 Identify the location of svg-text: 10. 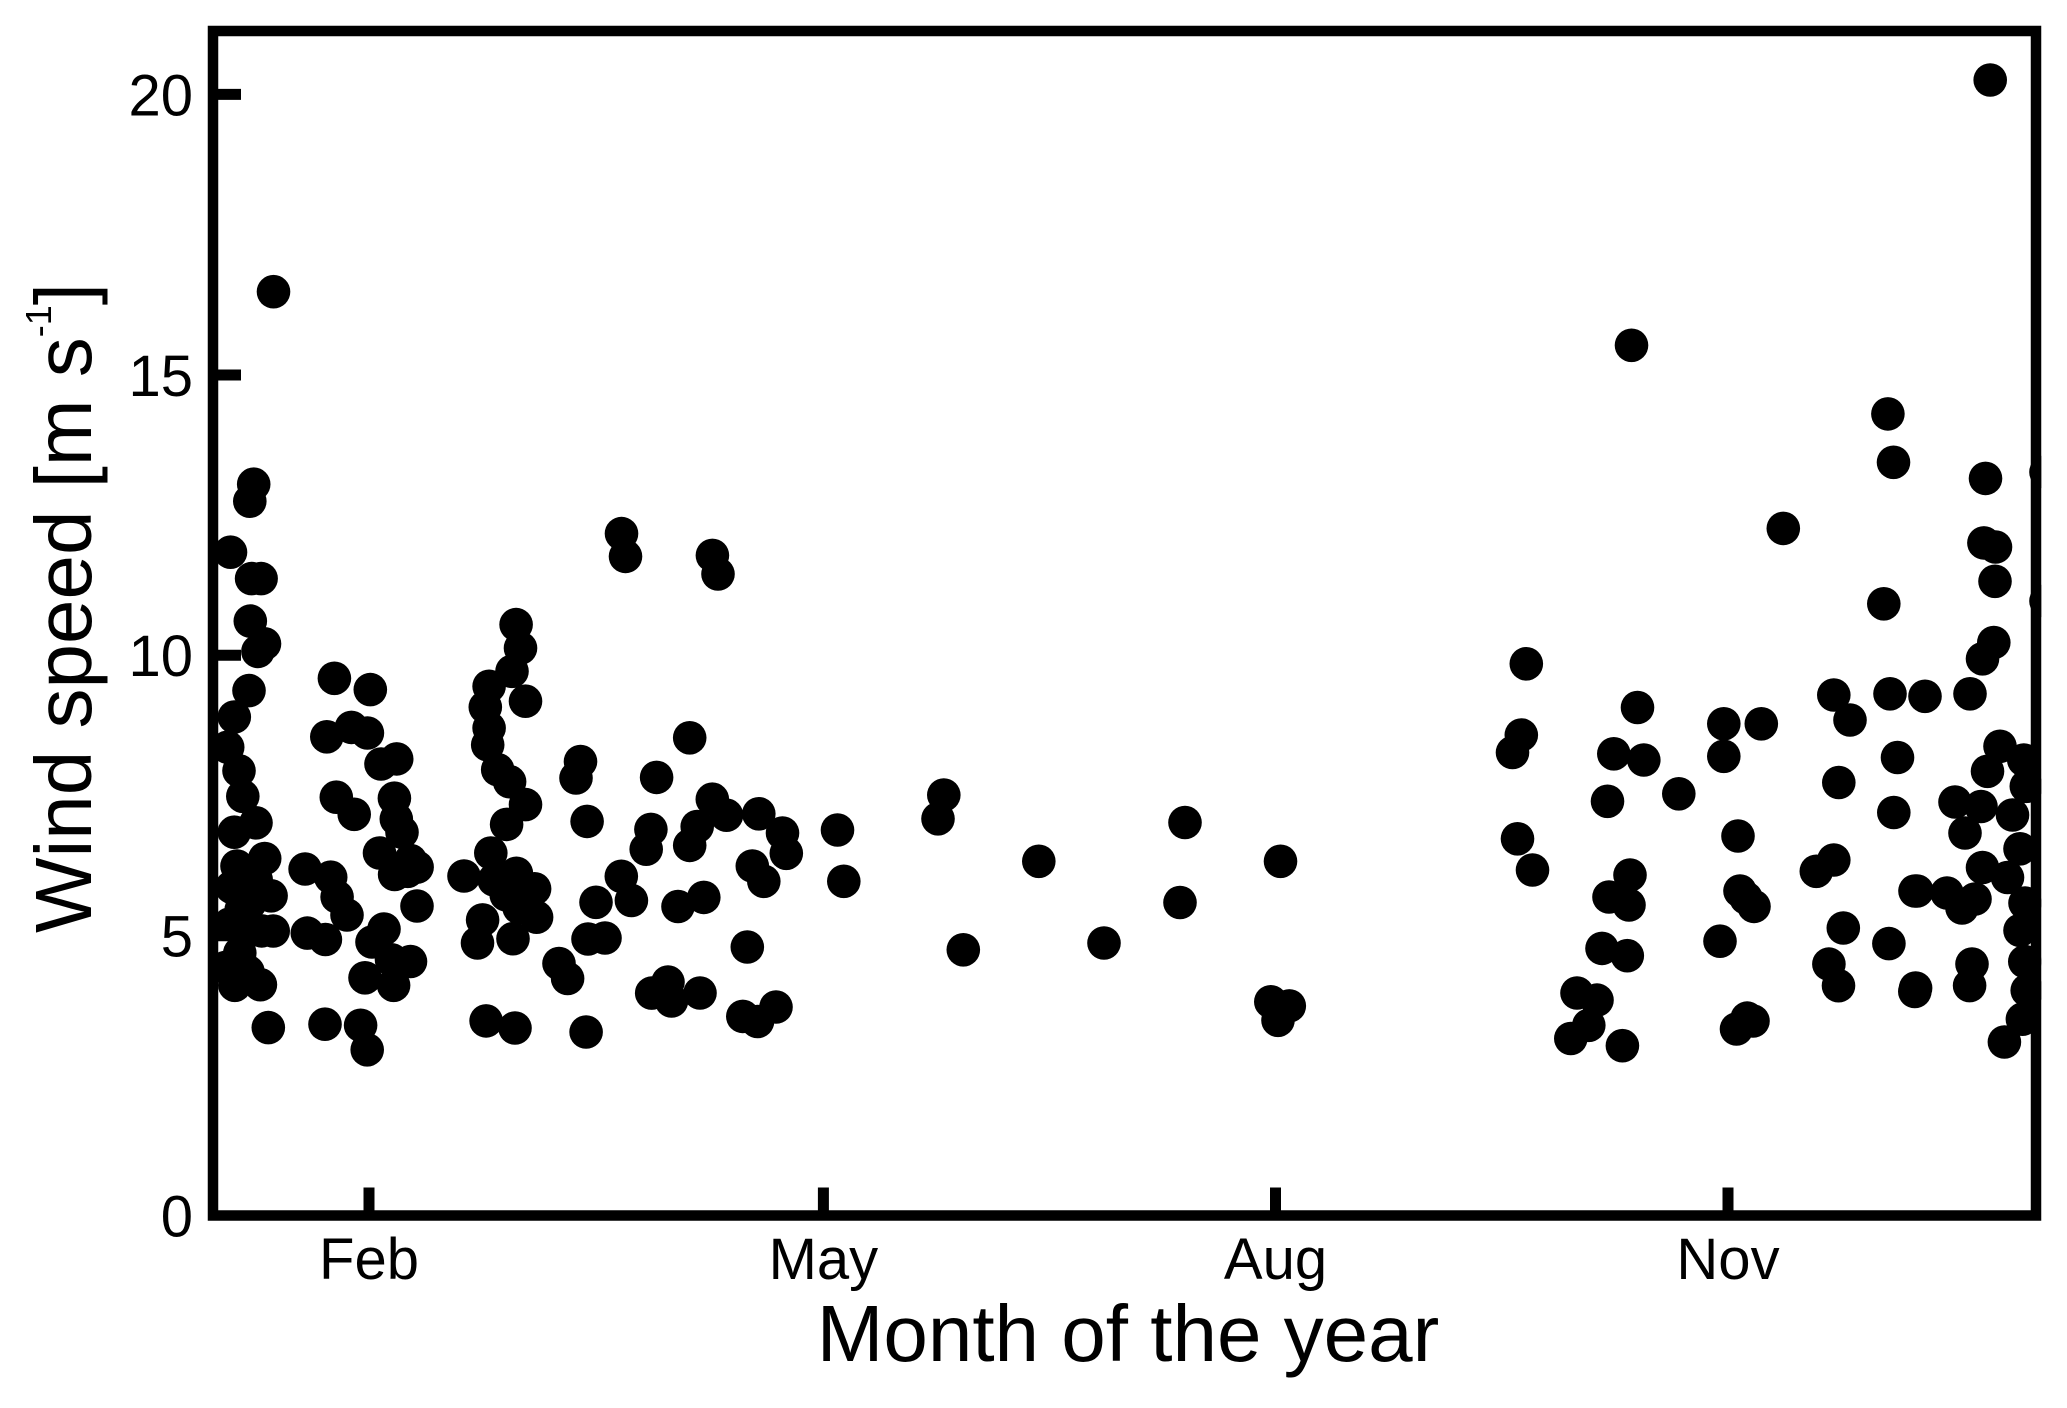
(160, 656).